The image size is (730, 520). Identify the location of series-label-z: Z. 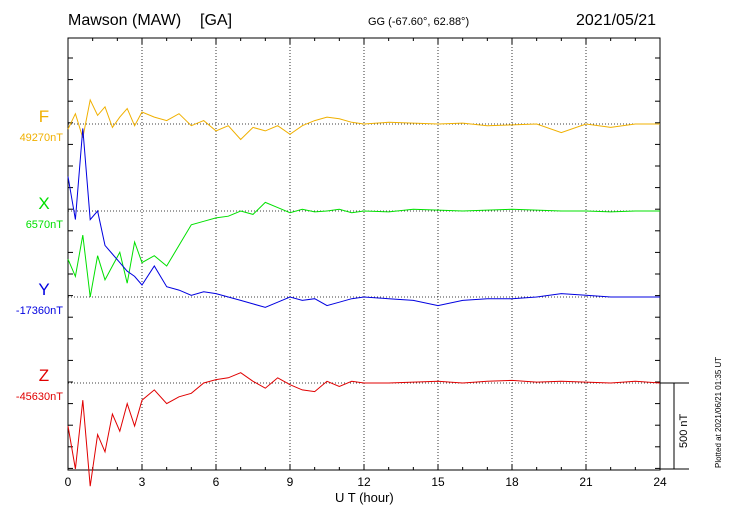
(44, 375).